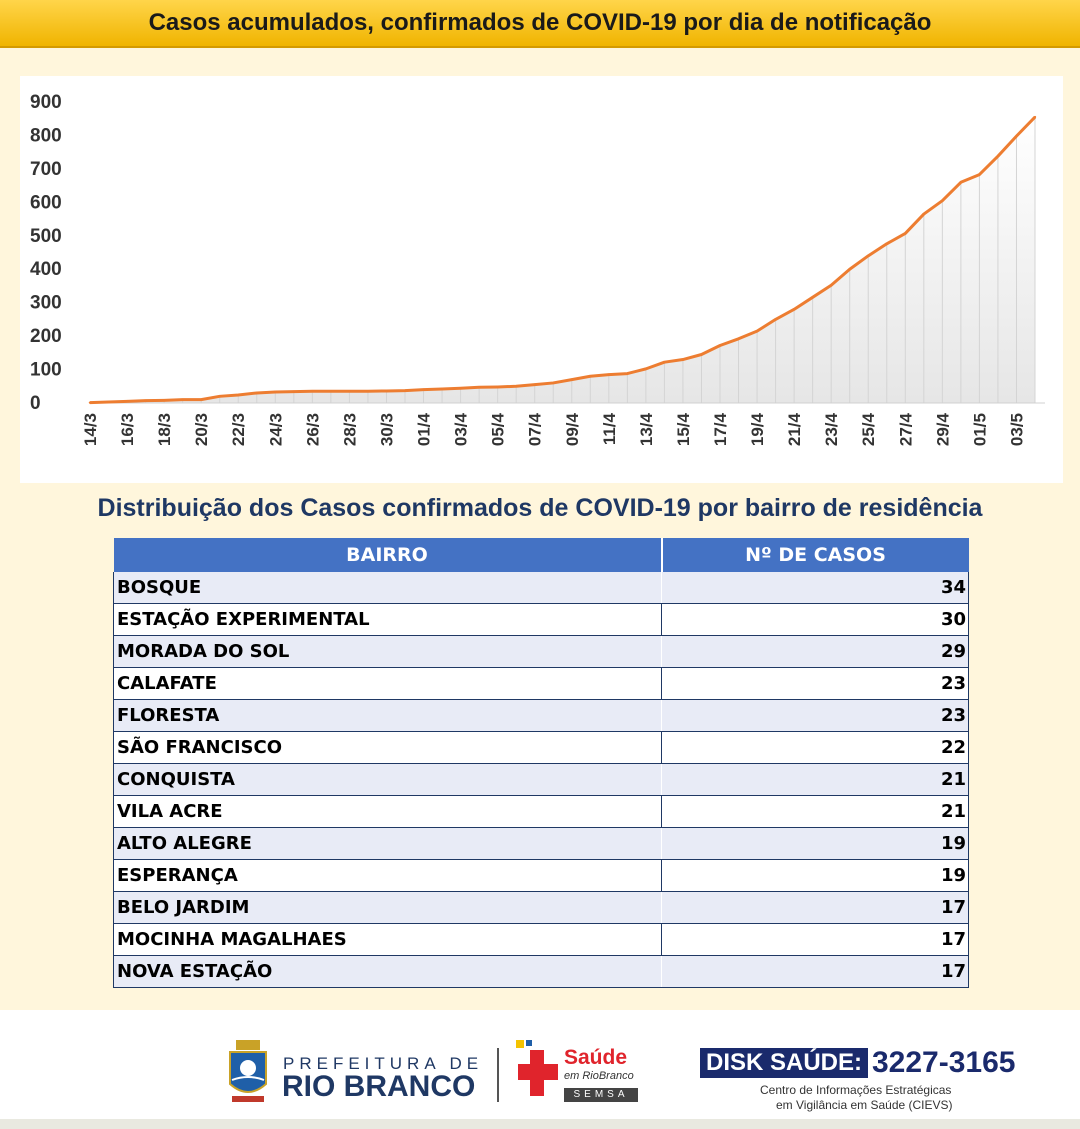 The height and width of the screenshot is (1129, 1080). I want to click on y-tick-label: 500, so click(46, 236).